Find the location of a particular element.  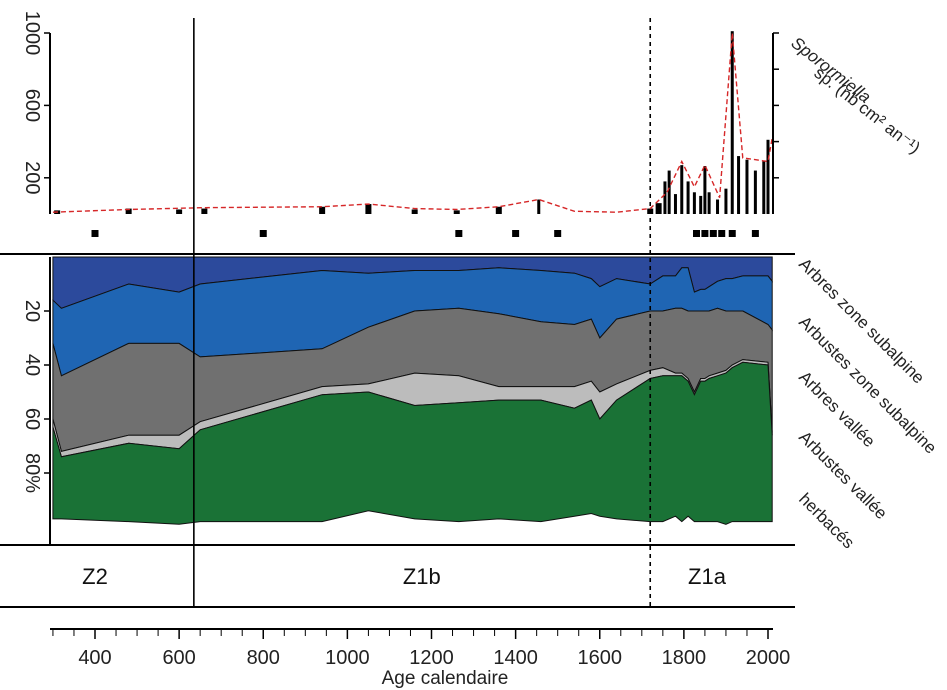

legend-herbaces: herbacés is located at coordinates (826, 520).